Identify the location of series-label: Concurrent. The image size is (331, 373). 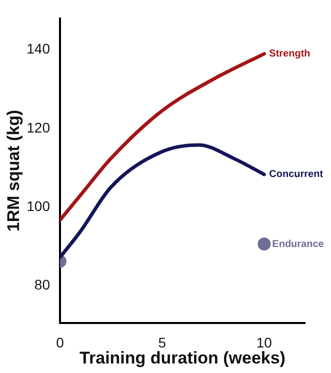
(296, 174).